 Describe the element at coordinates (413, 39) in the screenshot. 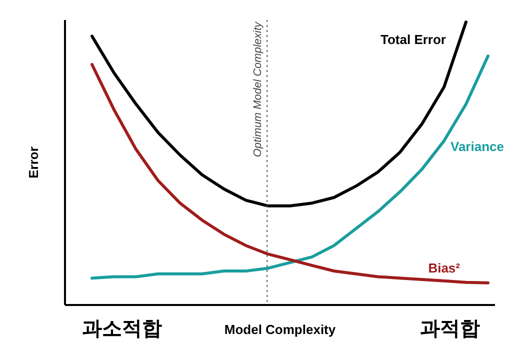

I see `series-label: Total Error` at that location.